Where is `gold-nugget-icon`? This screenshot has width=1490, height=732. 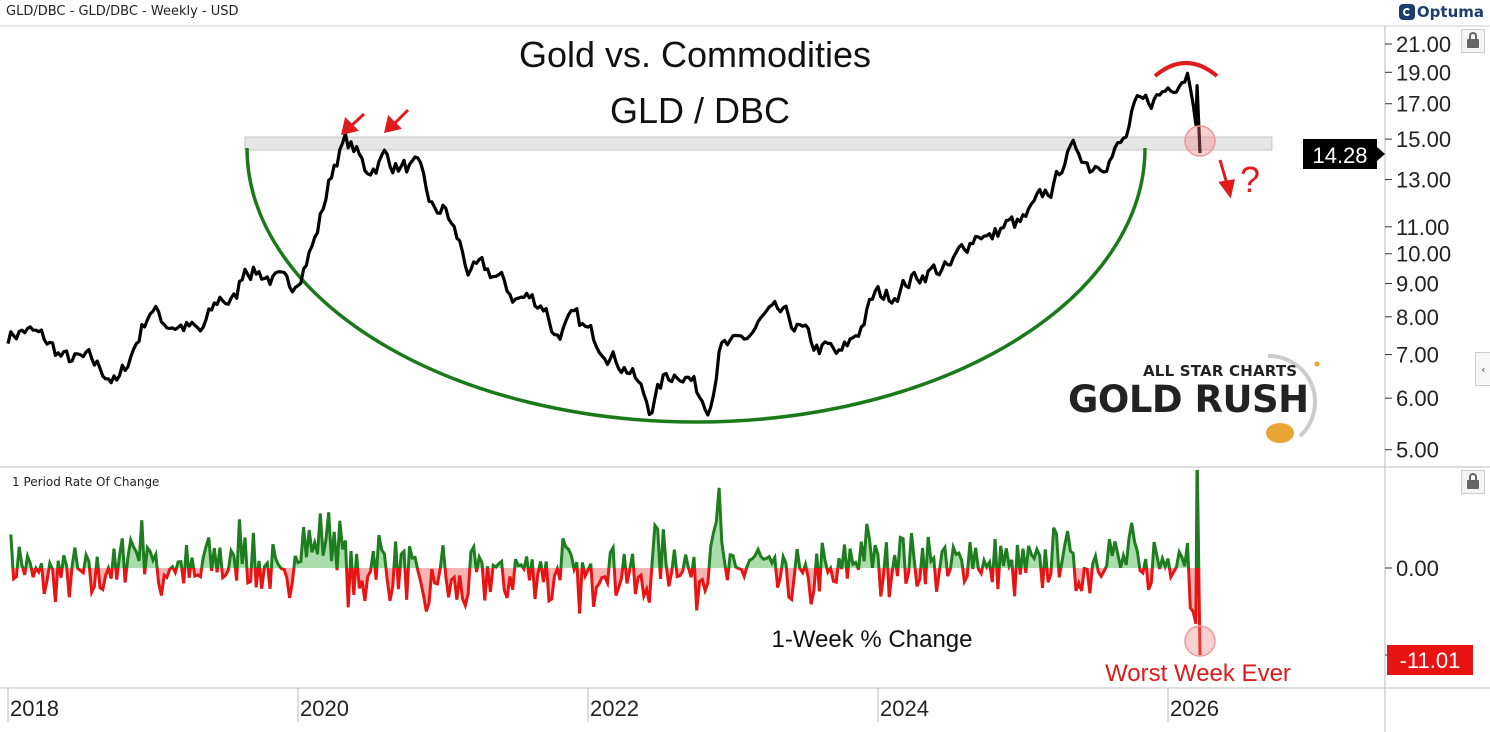 gold-nugget-icon is located at coordinates (1280, 433).